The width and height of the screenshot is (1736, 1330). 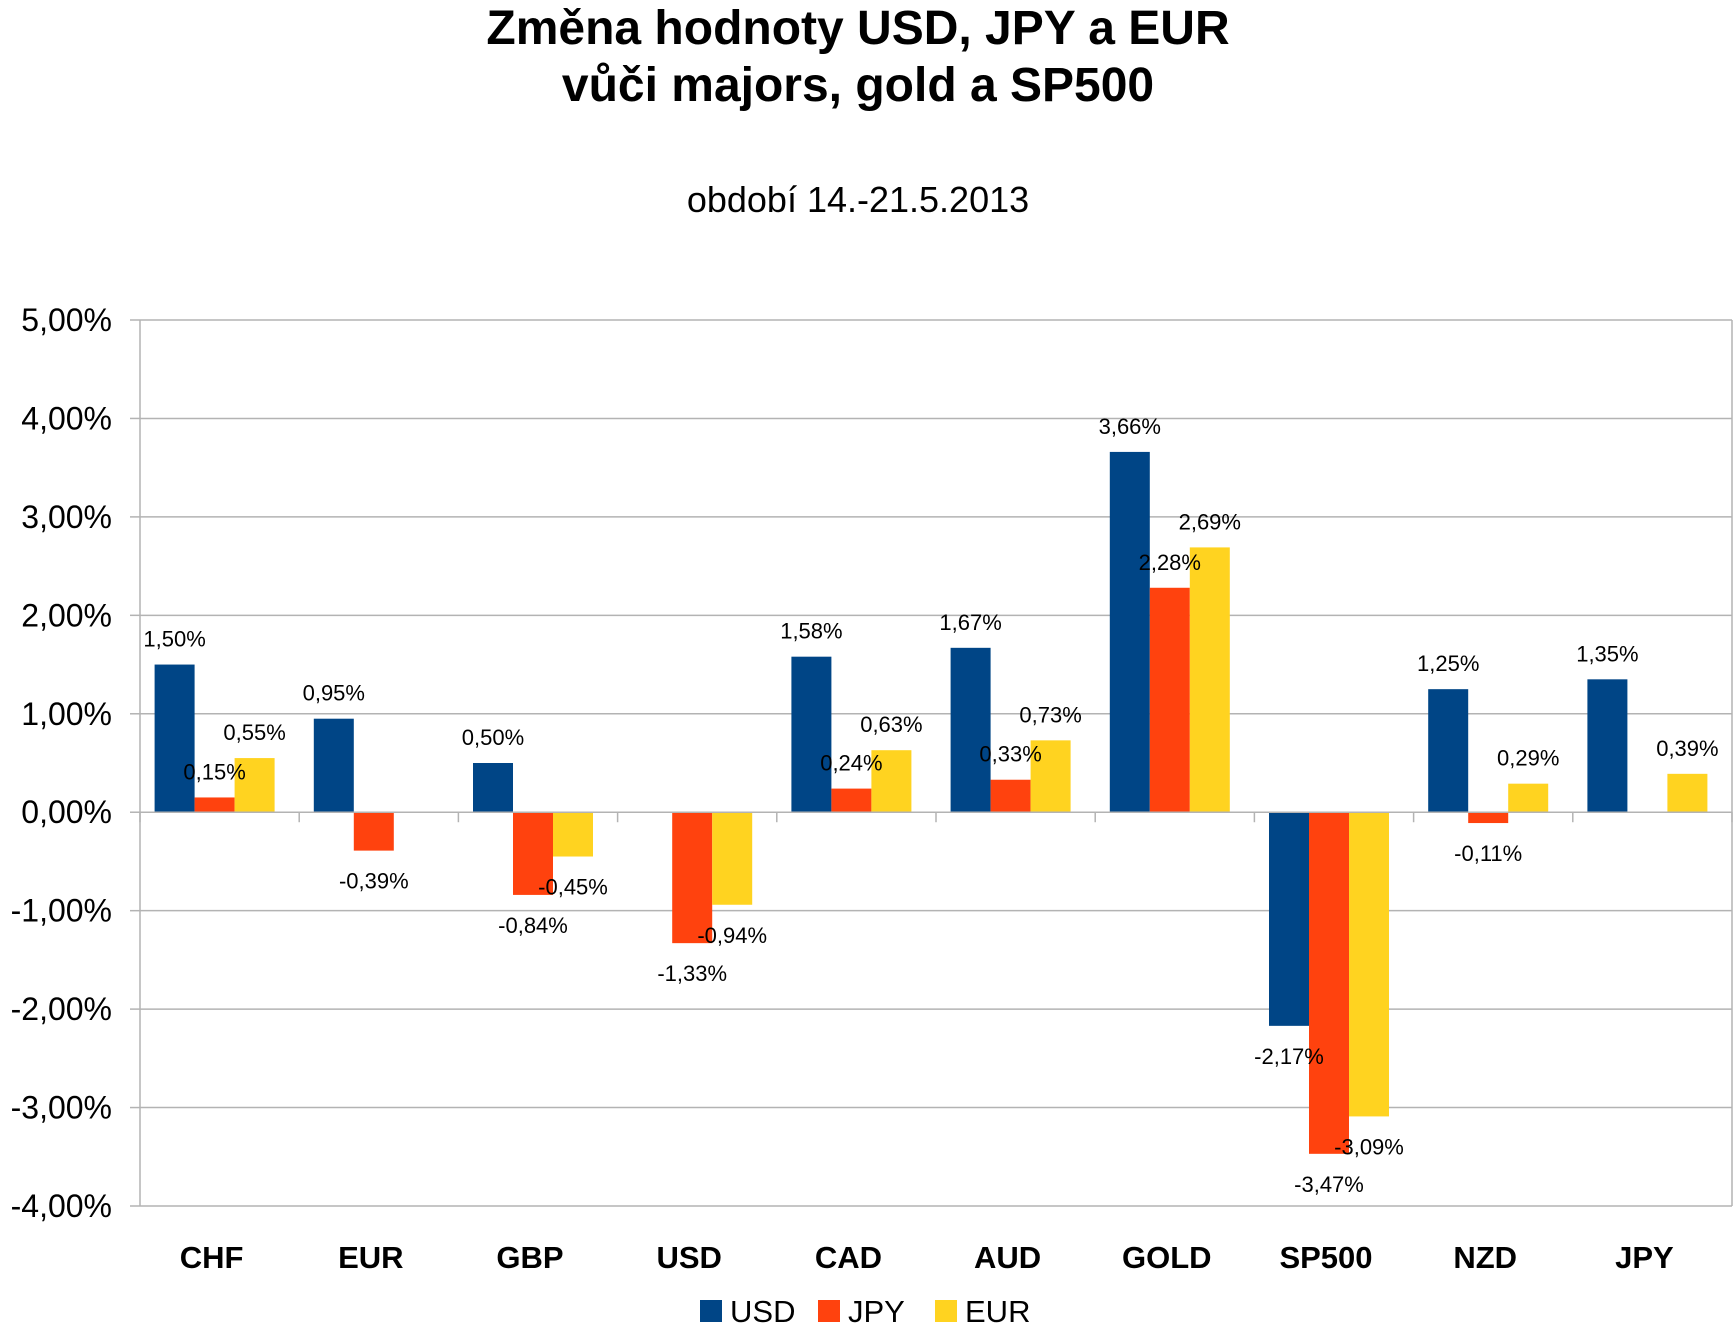 What do you see at coordinates (1329, 1184) in the screenshot?
I see `data-label: -3,47%` at bounding box center [1329, 1184].